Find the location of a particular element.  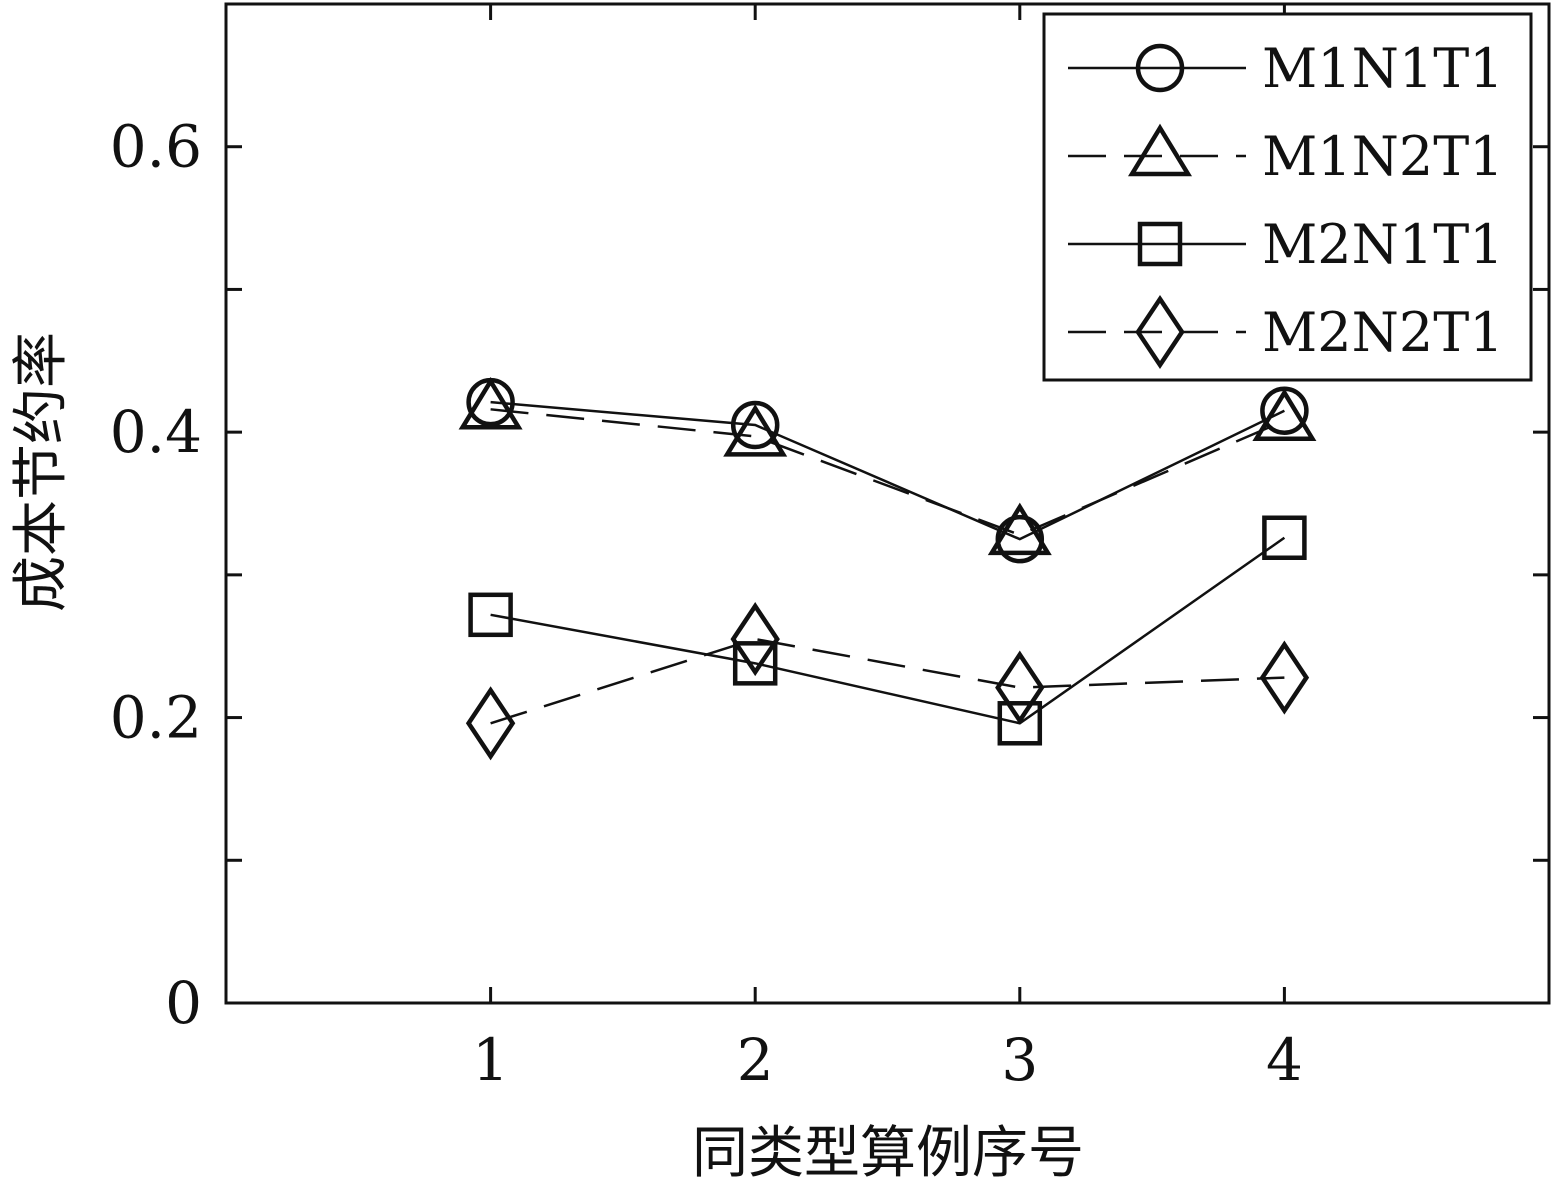

y-axis-title: 成本节约率 is located at coordinates (41, 472).